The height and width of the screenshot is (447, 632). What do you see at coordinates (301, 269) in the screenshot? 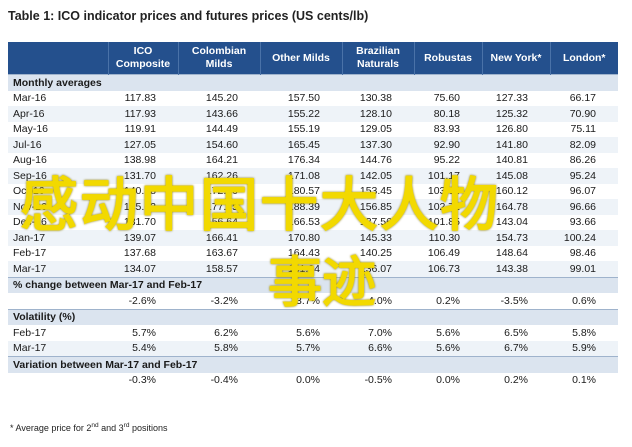
I see `table-cell: 161.04` at bounding box center [301, 269].